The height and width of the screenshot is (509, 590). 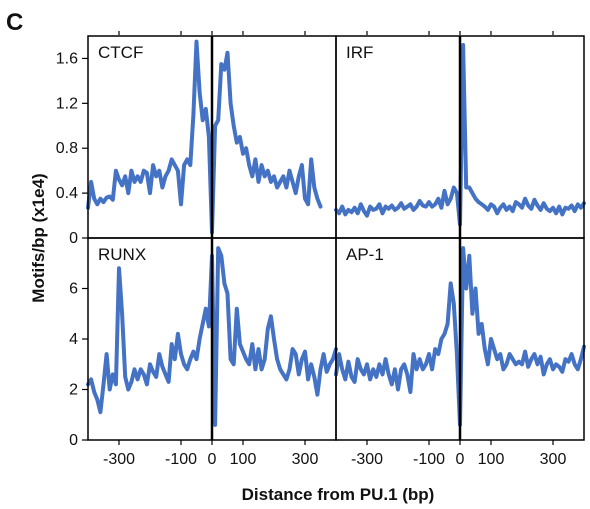 I want to click on panel-letter: C, so click(x=14, y=22).